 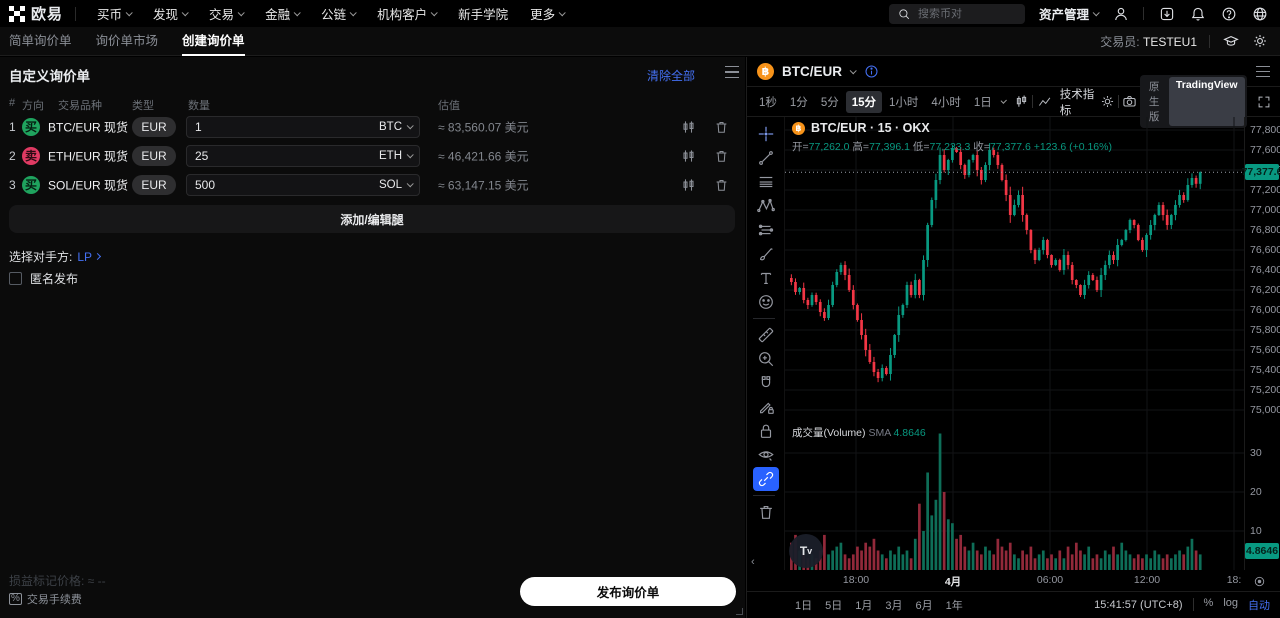 What do you see at coordinates (406, 13) in the screenshot?
I see `nav-item-6: 机构客户` at bounding box center [406, 13].